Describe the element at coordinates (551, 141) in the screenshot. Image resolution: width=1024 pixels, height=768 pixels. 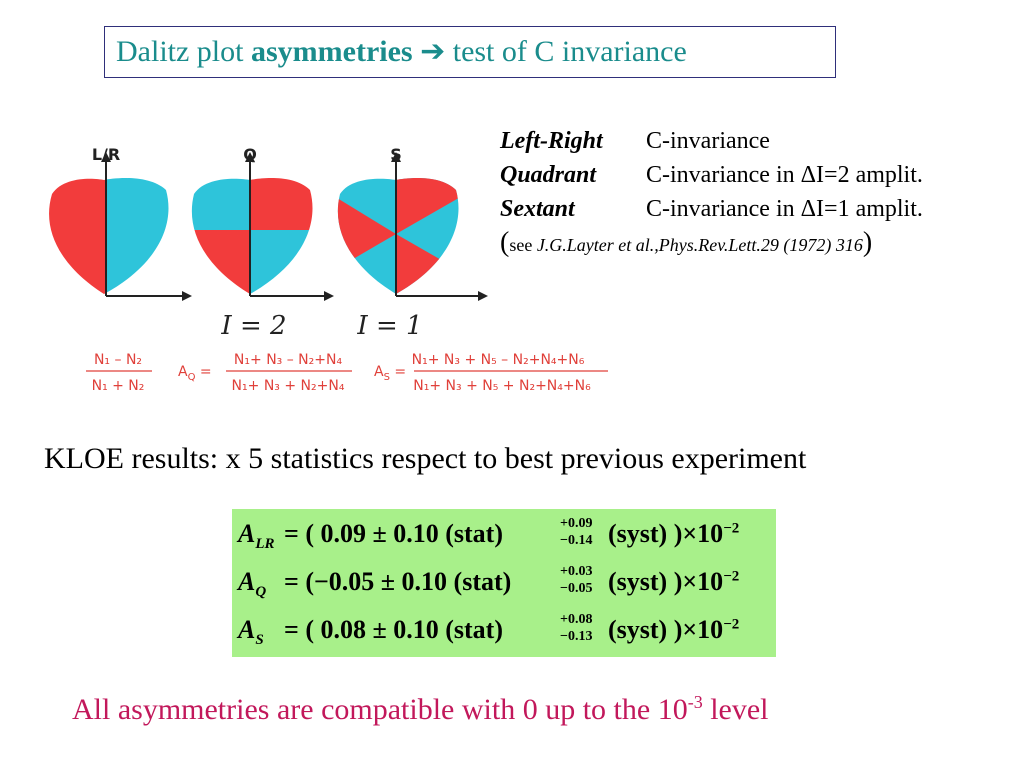
I see `definition-term: Left-Right` at that location.